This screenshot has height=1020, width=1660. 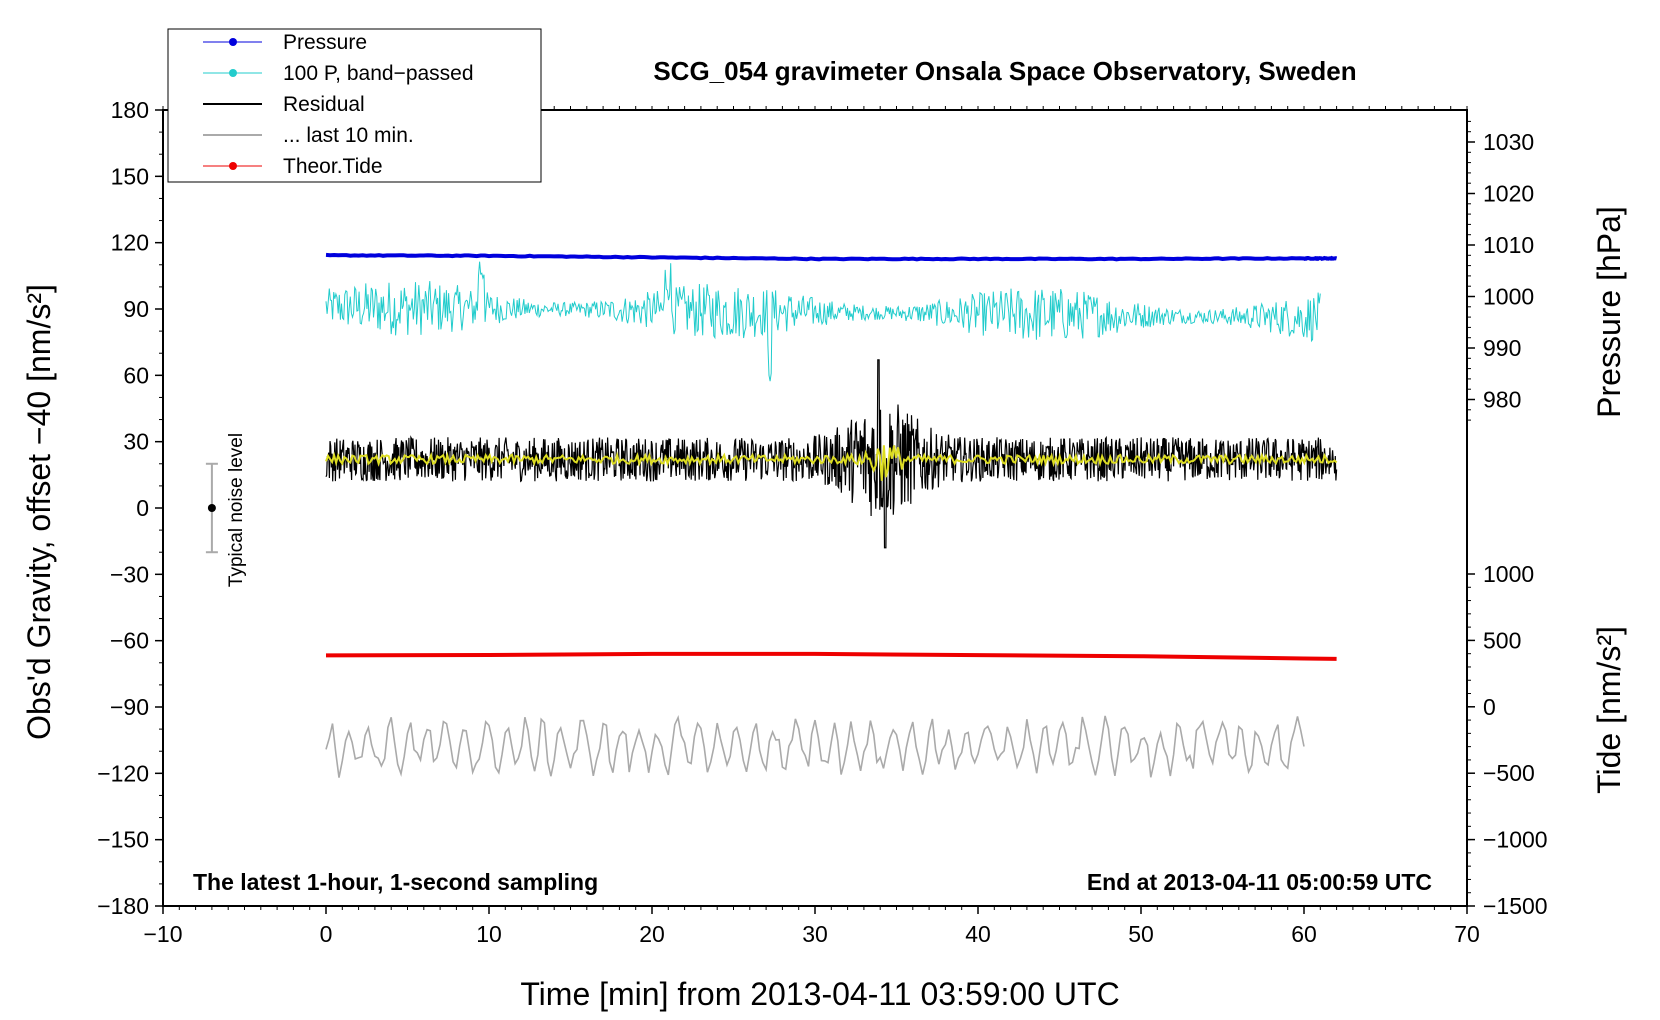 I want to click on legend-box, so click(x=354, y=105).